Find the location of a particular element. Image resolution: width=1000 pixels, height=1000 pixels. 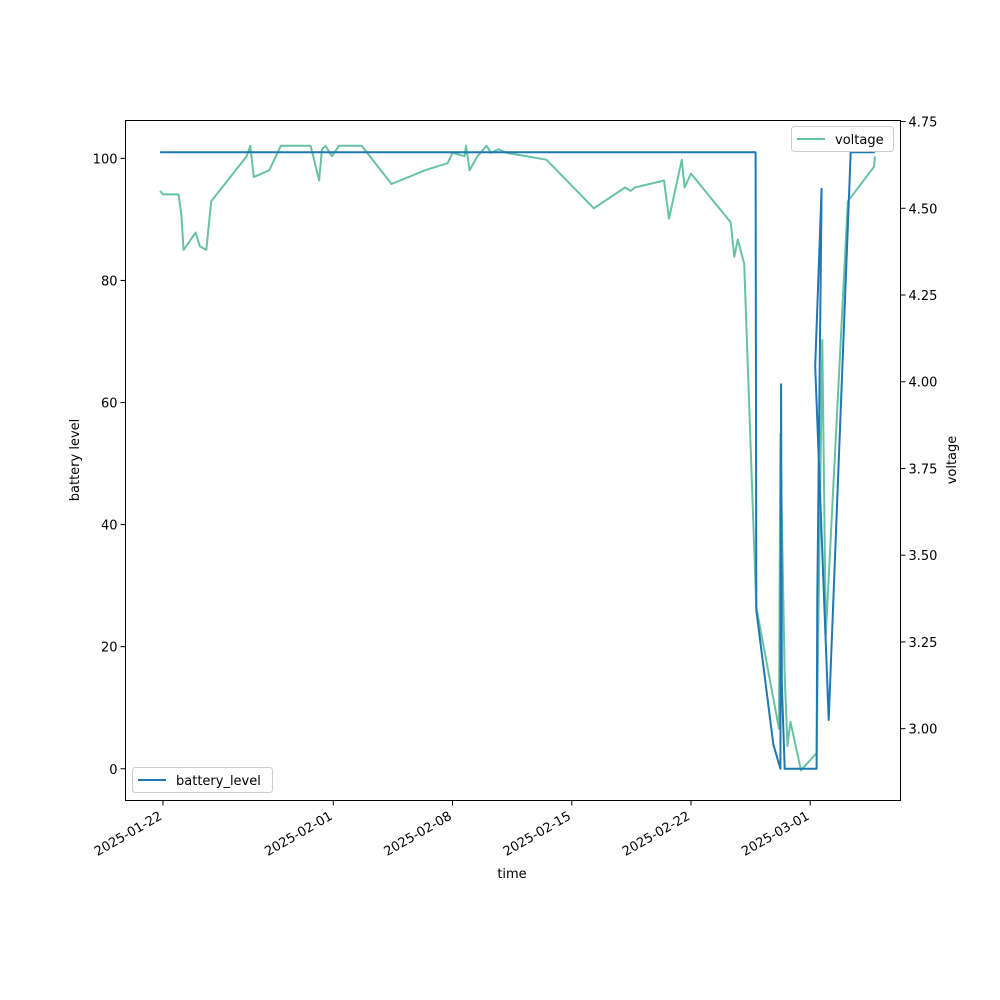

y-axis-label-left: battery level is located at coordinates (75, 460).